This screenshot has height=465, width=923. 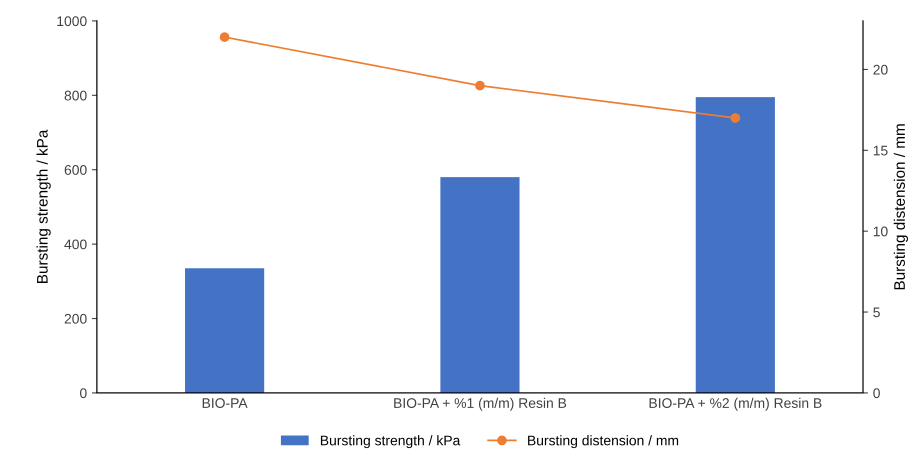 I want to click on x-tick-label: BIO-PA + %2 (m/m) Resin B, so click(x=736, y=404).